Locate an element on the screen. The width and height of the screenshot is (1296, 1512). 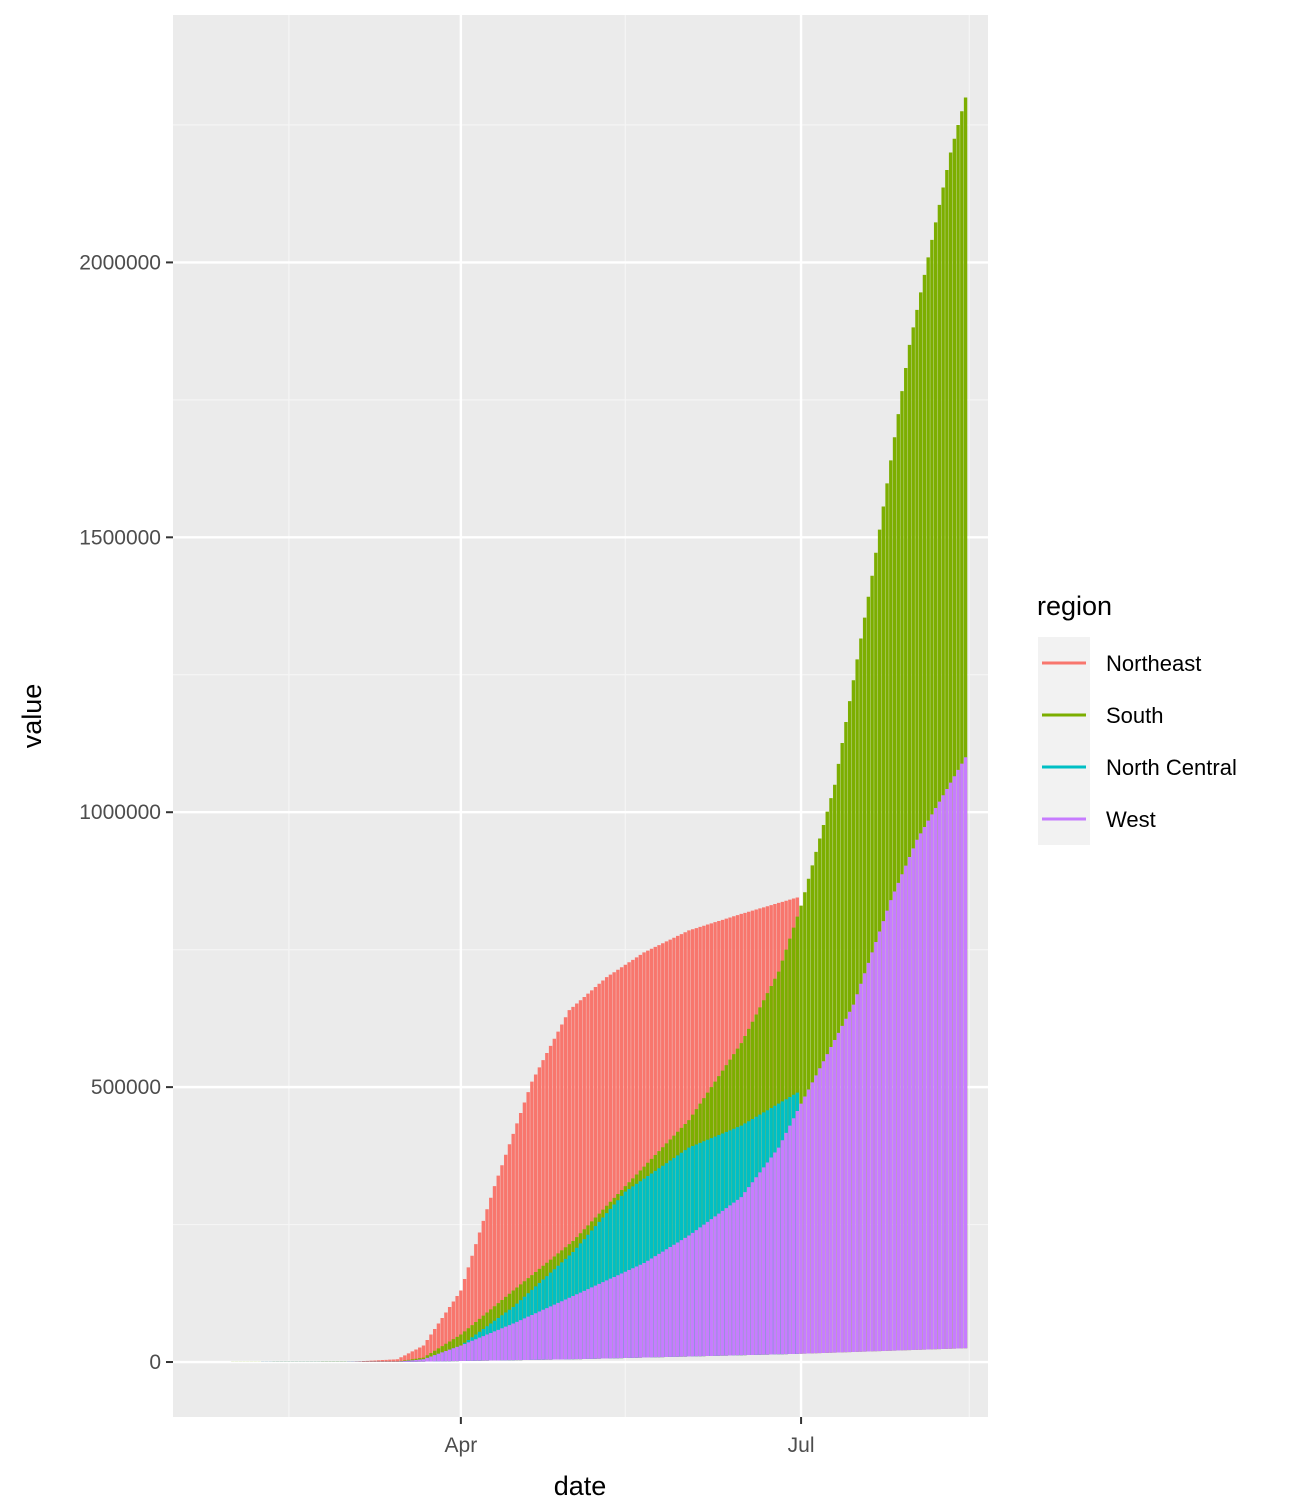
y-tick-label: 1500000 is located at coordinates (120, 537).